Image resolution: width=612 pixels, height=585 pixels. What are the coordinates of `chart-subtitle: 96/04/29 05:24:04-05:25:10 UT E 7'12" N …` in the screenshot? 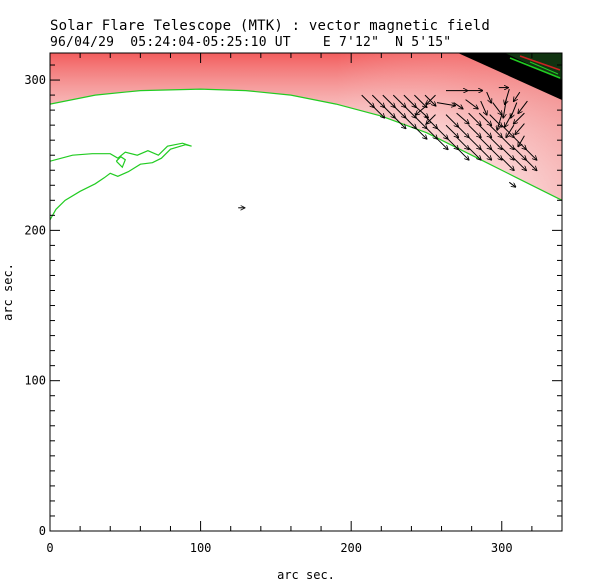 It's located at (251, 42).